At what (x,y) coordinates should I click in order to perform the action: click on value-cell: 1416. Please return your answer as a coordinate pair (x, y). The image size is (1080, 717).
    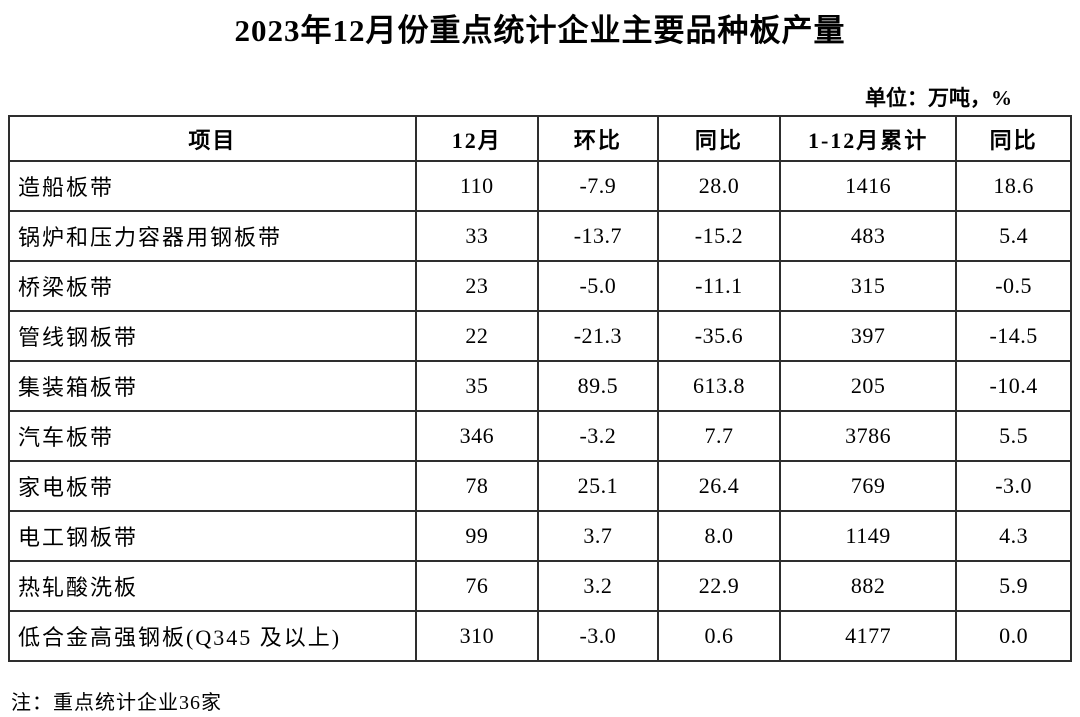
    Looking at the image, I should click on (868, 186).